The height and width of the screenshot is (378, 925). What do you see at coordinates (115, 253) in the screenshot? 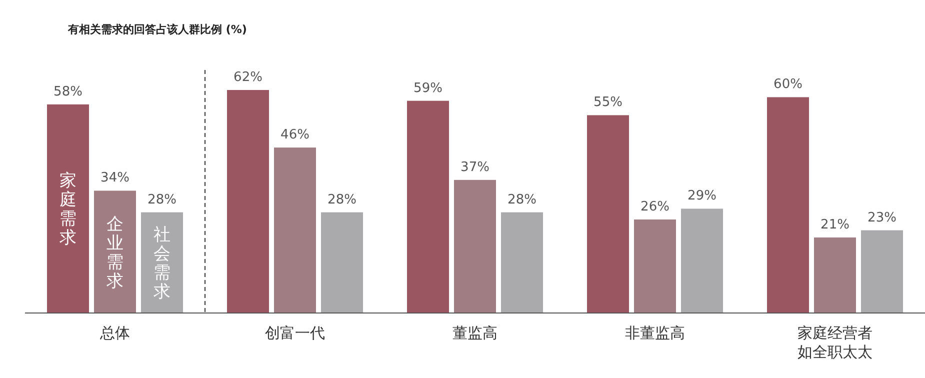
I see `series-label: 企业需求` at bounding box center [115, 253].